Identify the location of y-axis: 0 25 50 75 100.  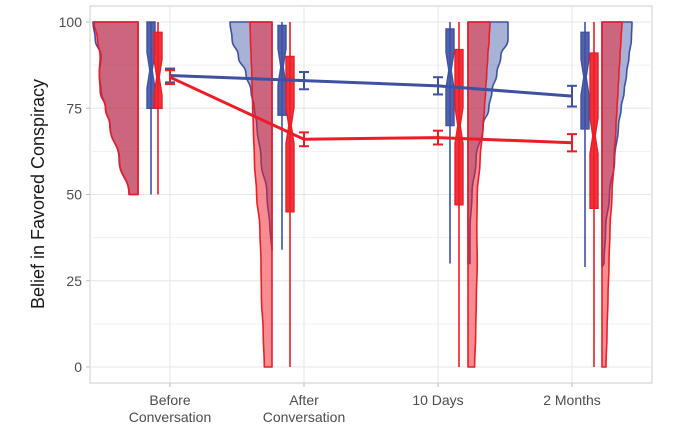
(74, 194).